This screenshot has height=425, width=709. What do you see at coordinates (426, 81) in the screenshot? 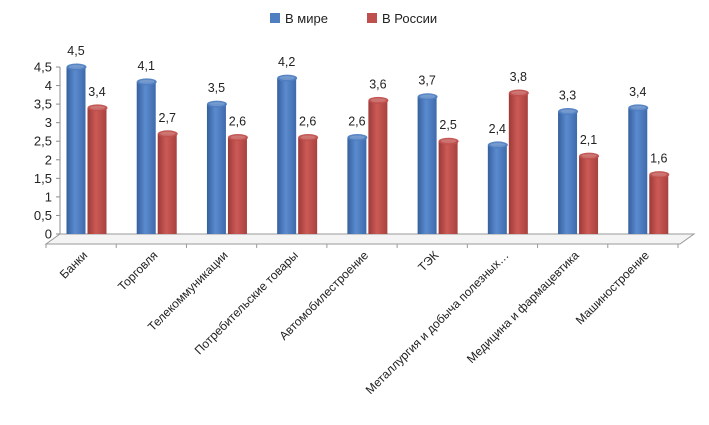
I see `data-label-world: 3,7` at bounding box center [426, 81].